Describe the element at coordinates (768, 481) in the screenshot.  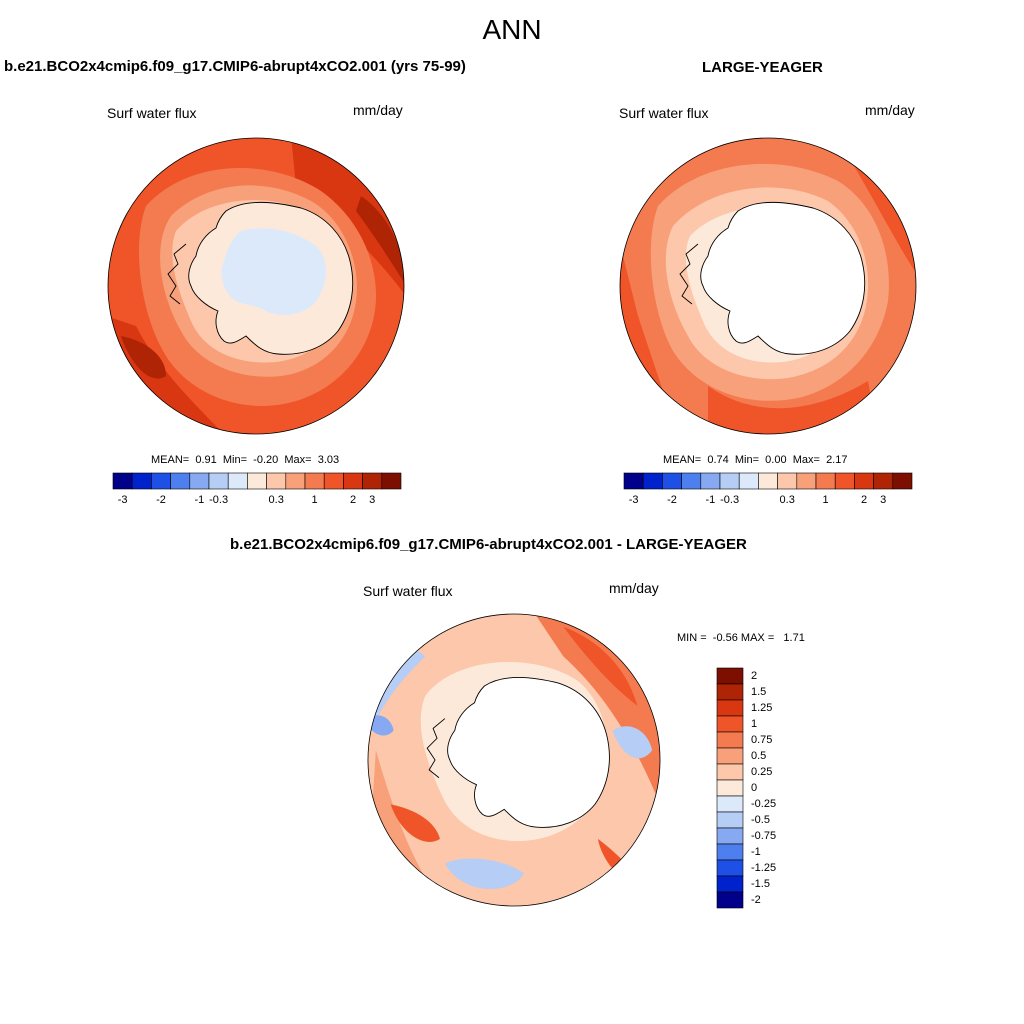
I see `panel2-colorbar` at that location.